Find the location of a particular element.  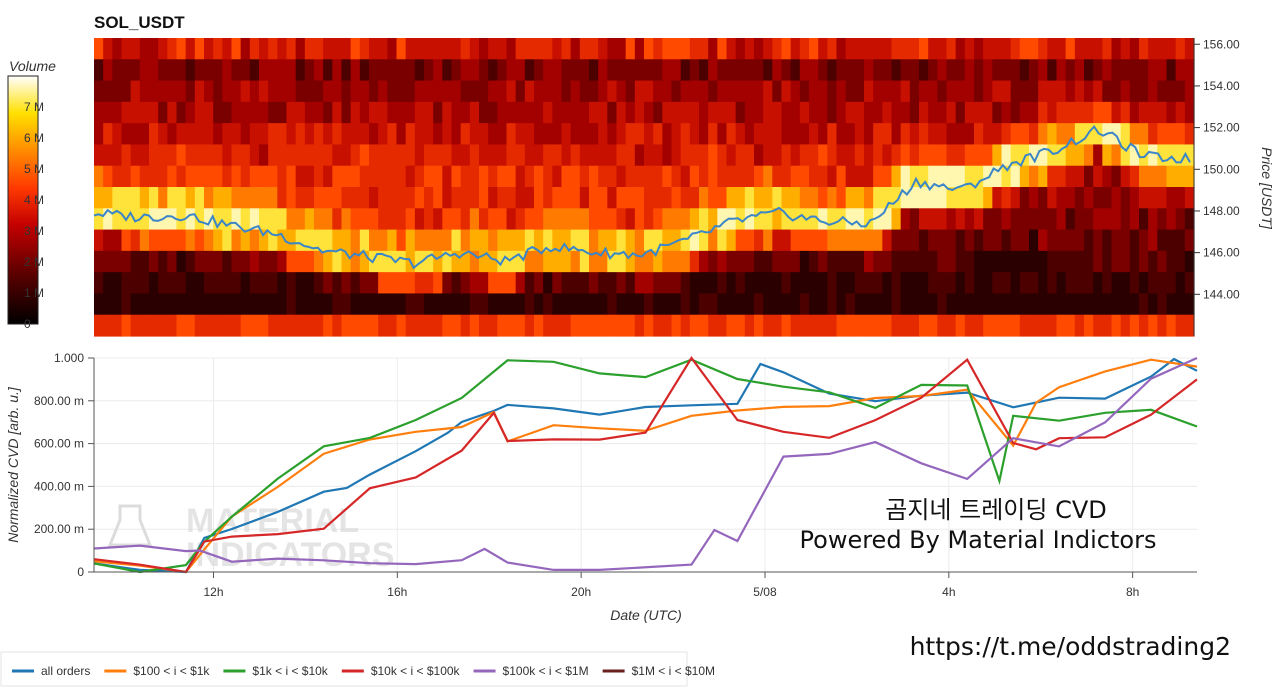

colorbar-tick-label: 0 is located at coordinates (27, 324).